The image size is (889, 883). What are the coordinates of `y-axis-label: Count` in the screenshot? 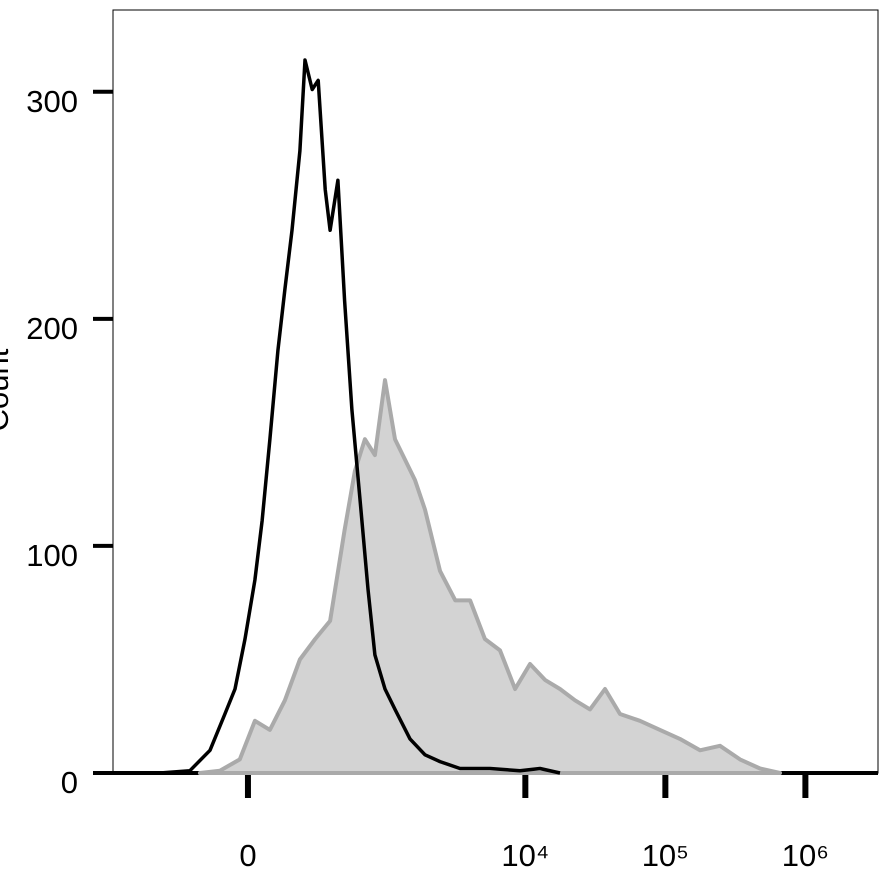 It's located at (7, 389).